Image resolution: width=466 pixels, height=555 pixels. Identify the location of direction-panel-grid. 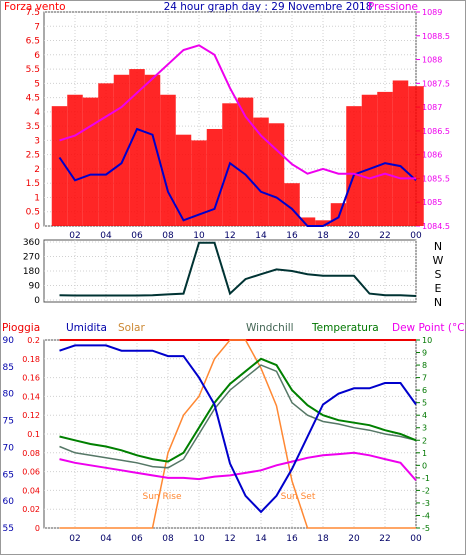
(230, 271).